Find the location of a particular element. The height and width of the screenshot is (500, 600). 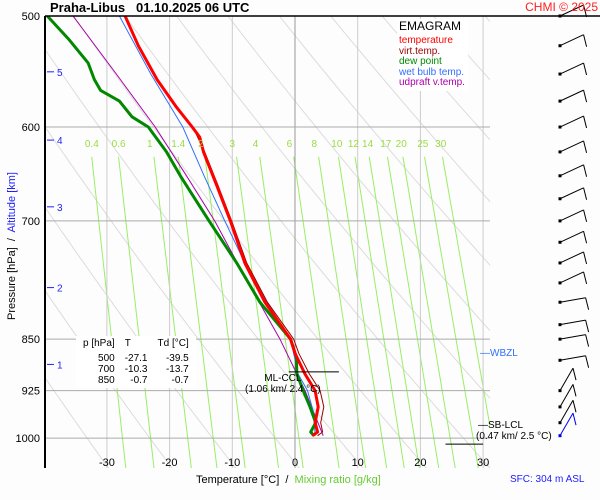

mixing-ratio-label: 0.4 is located at coordinates (92, 144).